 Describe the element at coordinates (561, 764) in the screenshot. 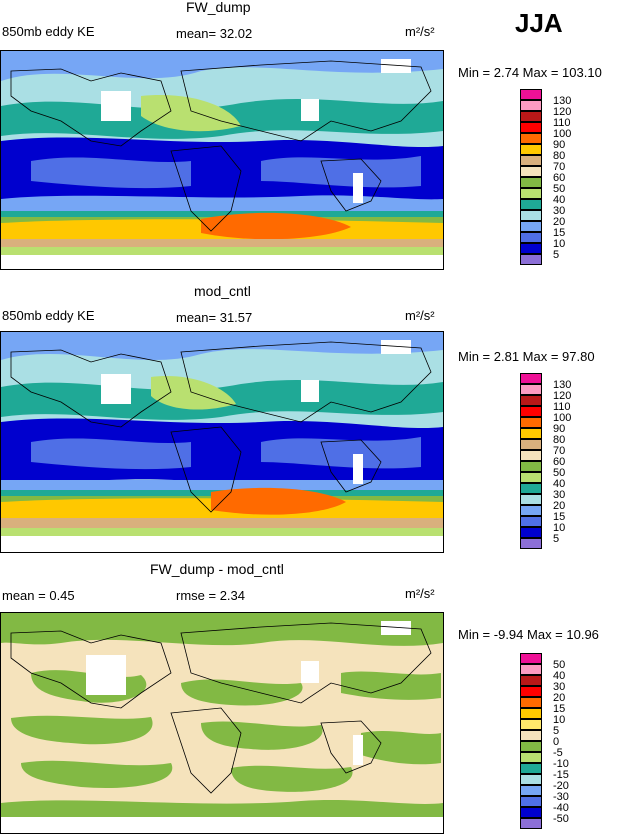

I see `legend-label: -10` at that location.